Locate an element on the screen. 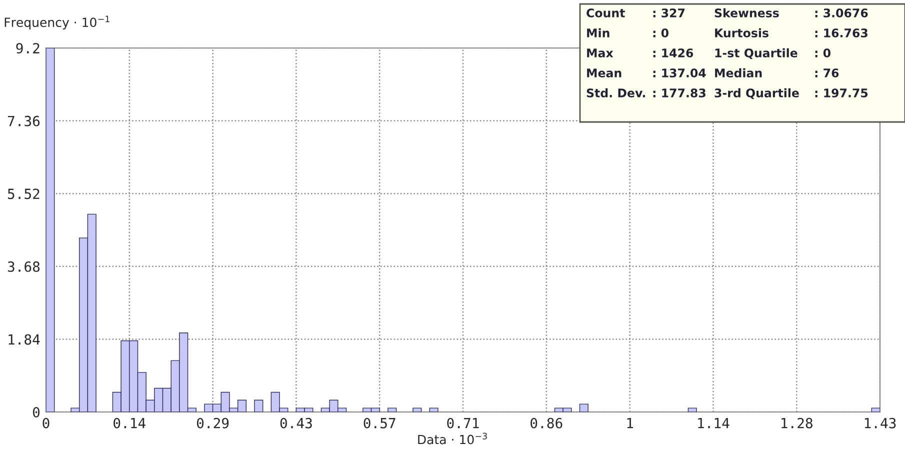 The width and height of the screenshot is (905, 449). text: Kurtosis is located at coordinates (741, 33).